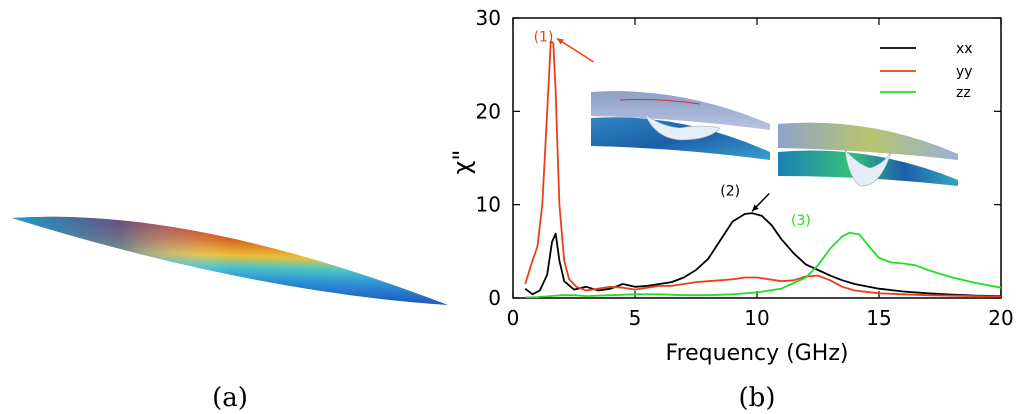  Describe the element at coordinates (230, 398) in the screenshot. I see `panel-a-label: (a)` at that location.